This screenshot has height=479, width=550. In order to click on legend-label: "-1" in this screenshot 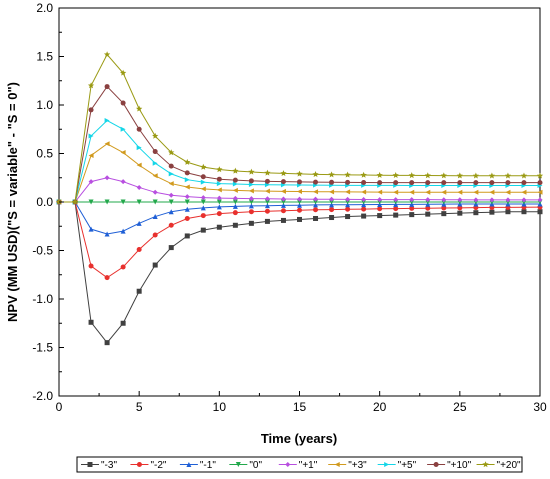, I will do `click(208, 465)`.